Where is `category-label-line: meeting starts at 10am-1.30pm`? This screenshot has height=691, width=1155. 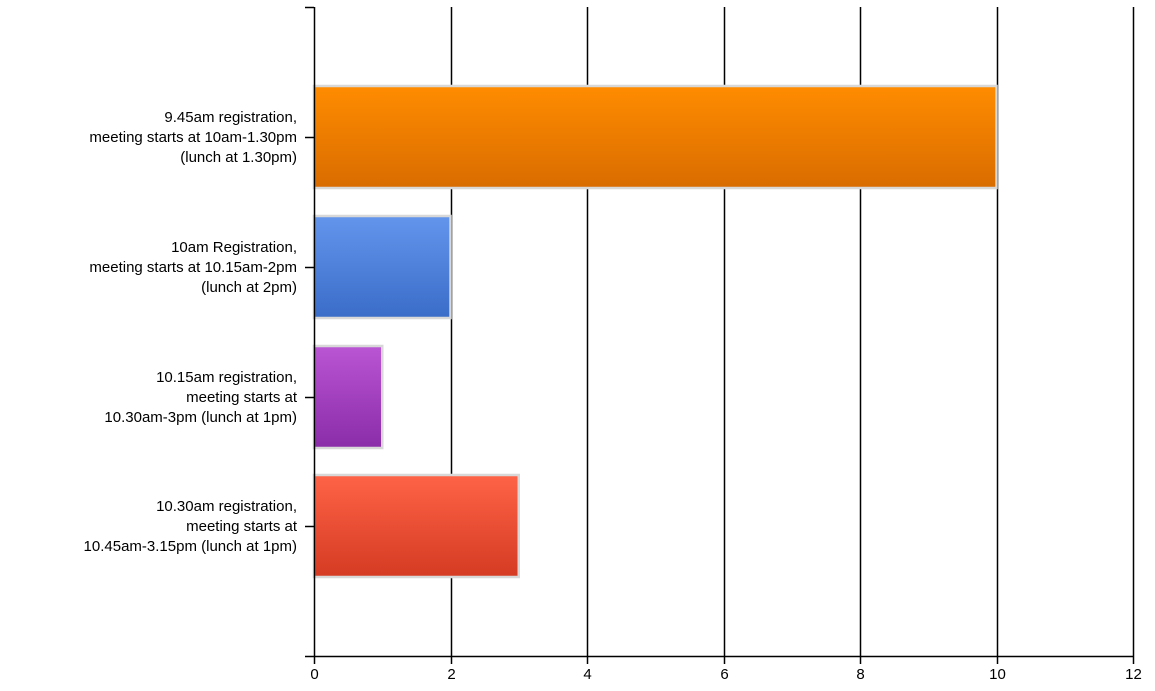
category-label-line: meeting starts at 10am-1.30pm is located at coordinates (193, 137).